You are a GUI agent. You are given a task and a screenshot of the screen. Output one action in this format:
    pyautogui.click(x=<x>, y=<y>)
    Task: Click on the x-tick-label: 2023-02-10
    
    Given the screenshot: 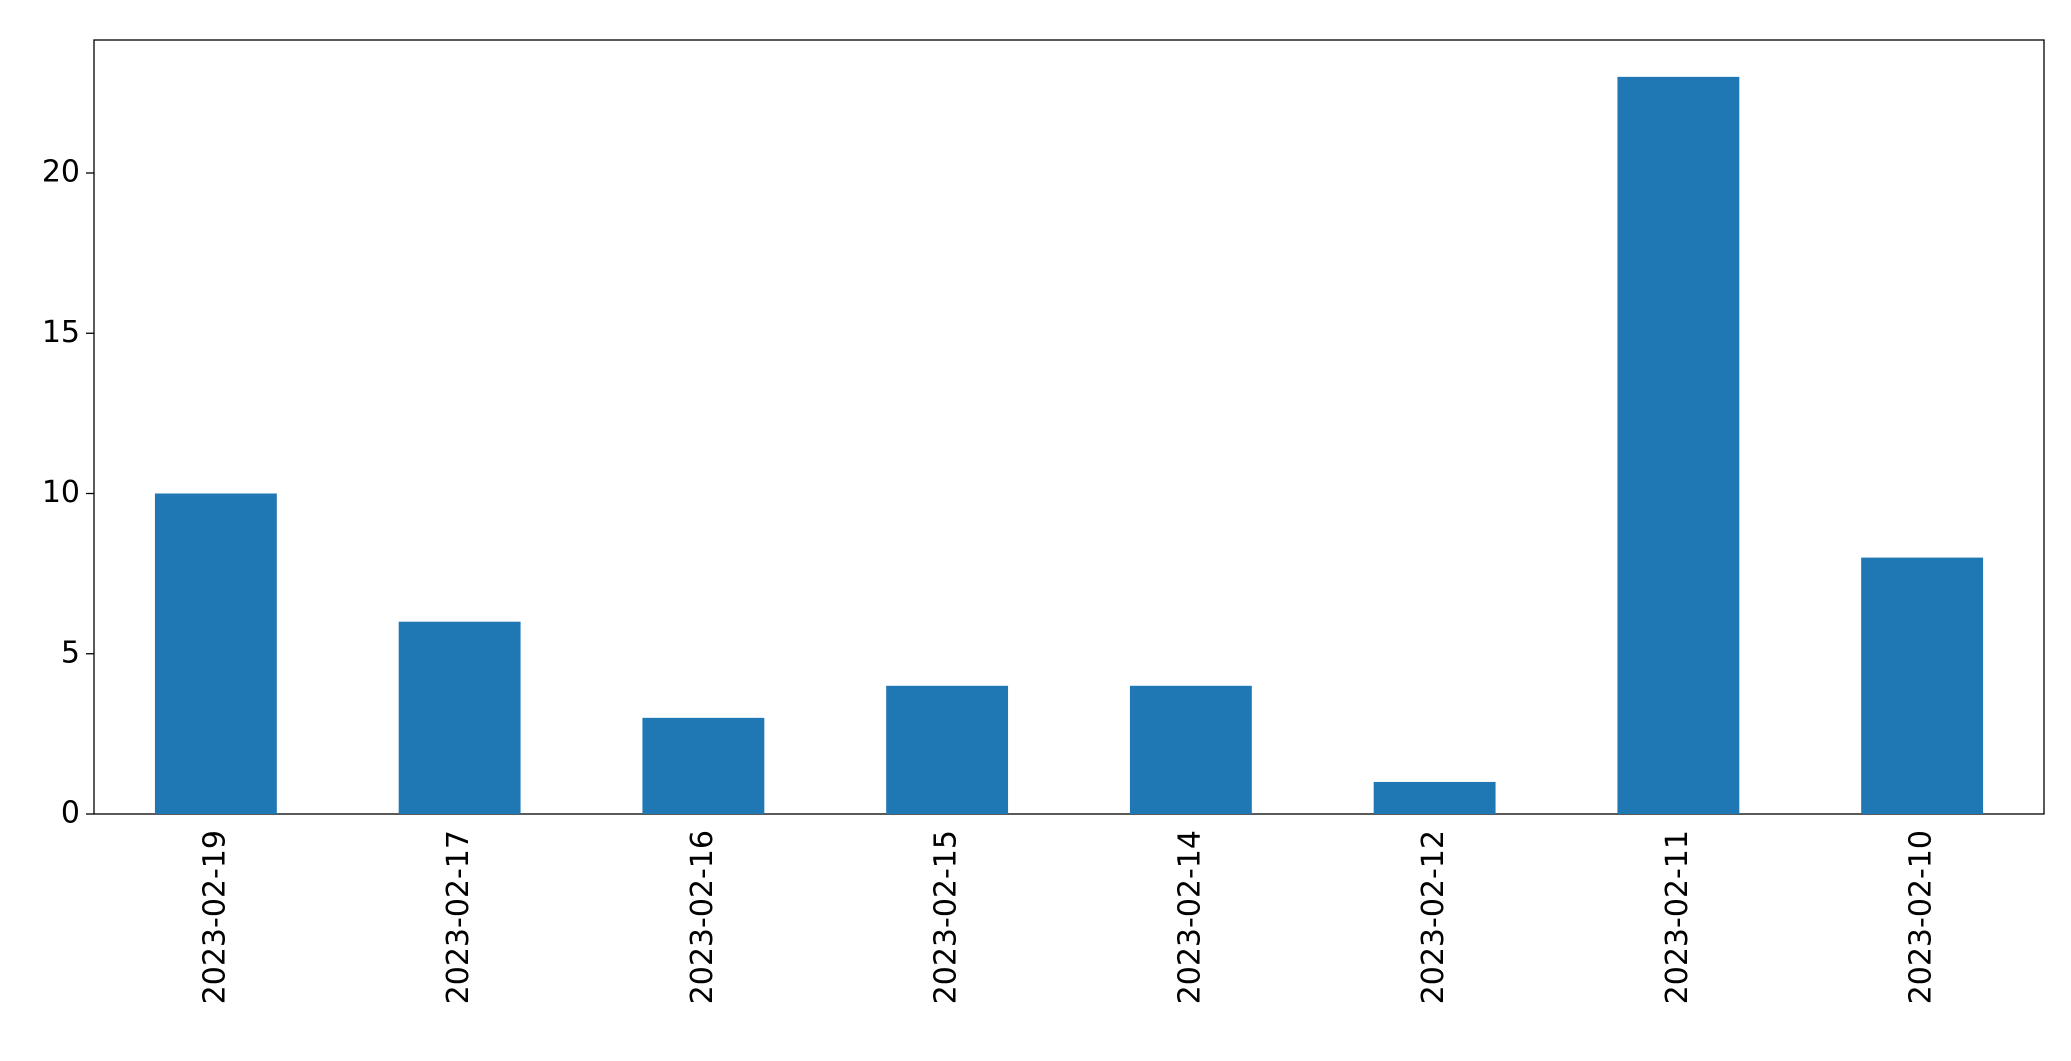 What is the action you would take?
    pyautogui.click(x=1921, y=917)
    